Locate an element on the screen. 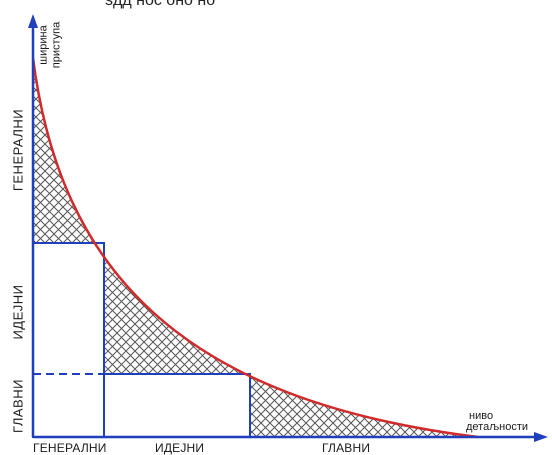 The height and width of the screenshot is (455, 552). x-category-glavni: ГЛАВНИ is located at coordinates (346, 448).